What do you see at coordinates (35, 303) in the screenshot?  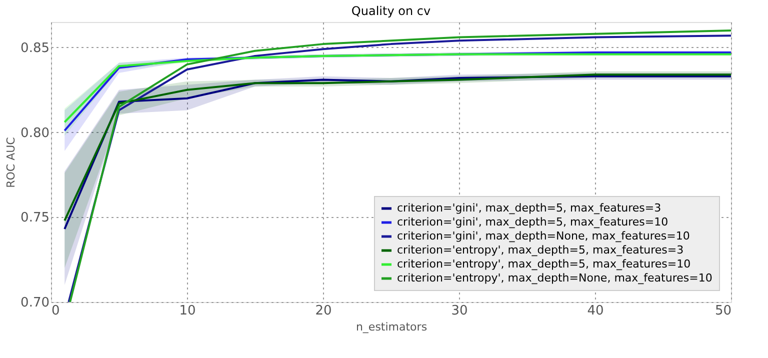 I see `y-tick-label: 0.70` at bounding box center [35, 303].